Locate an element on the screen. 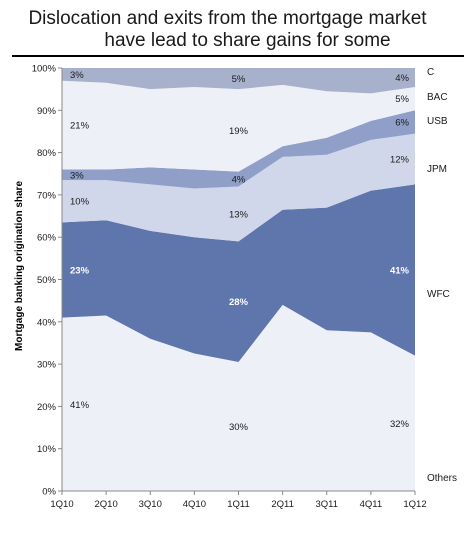  y-tick-label: 20% is located at coordinates (47, 407).